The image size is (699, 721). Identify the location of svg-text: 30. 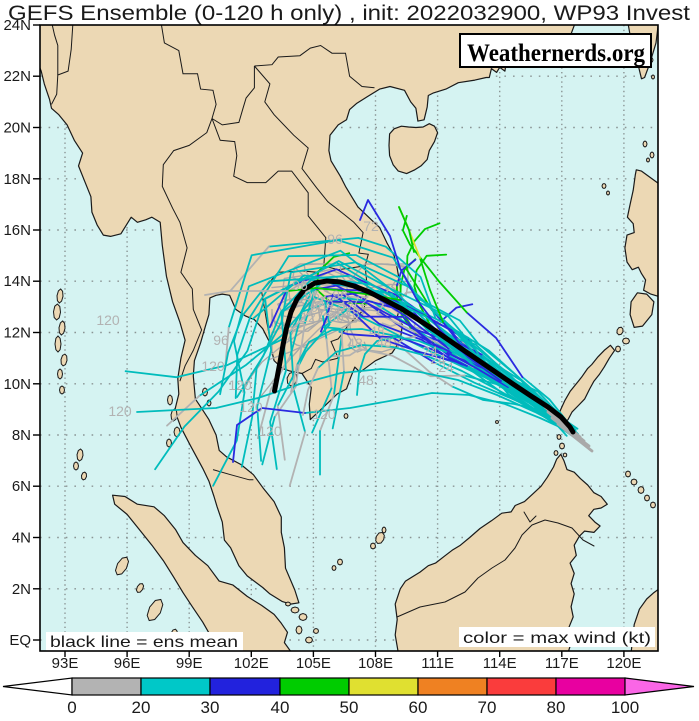
(210, 707).